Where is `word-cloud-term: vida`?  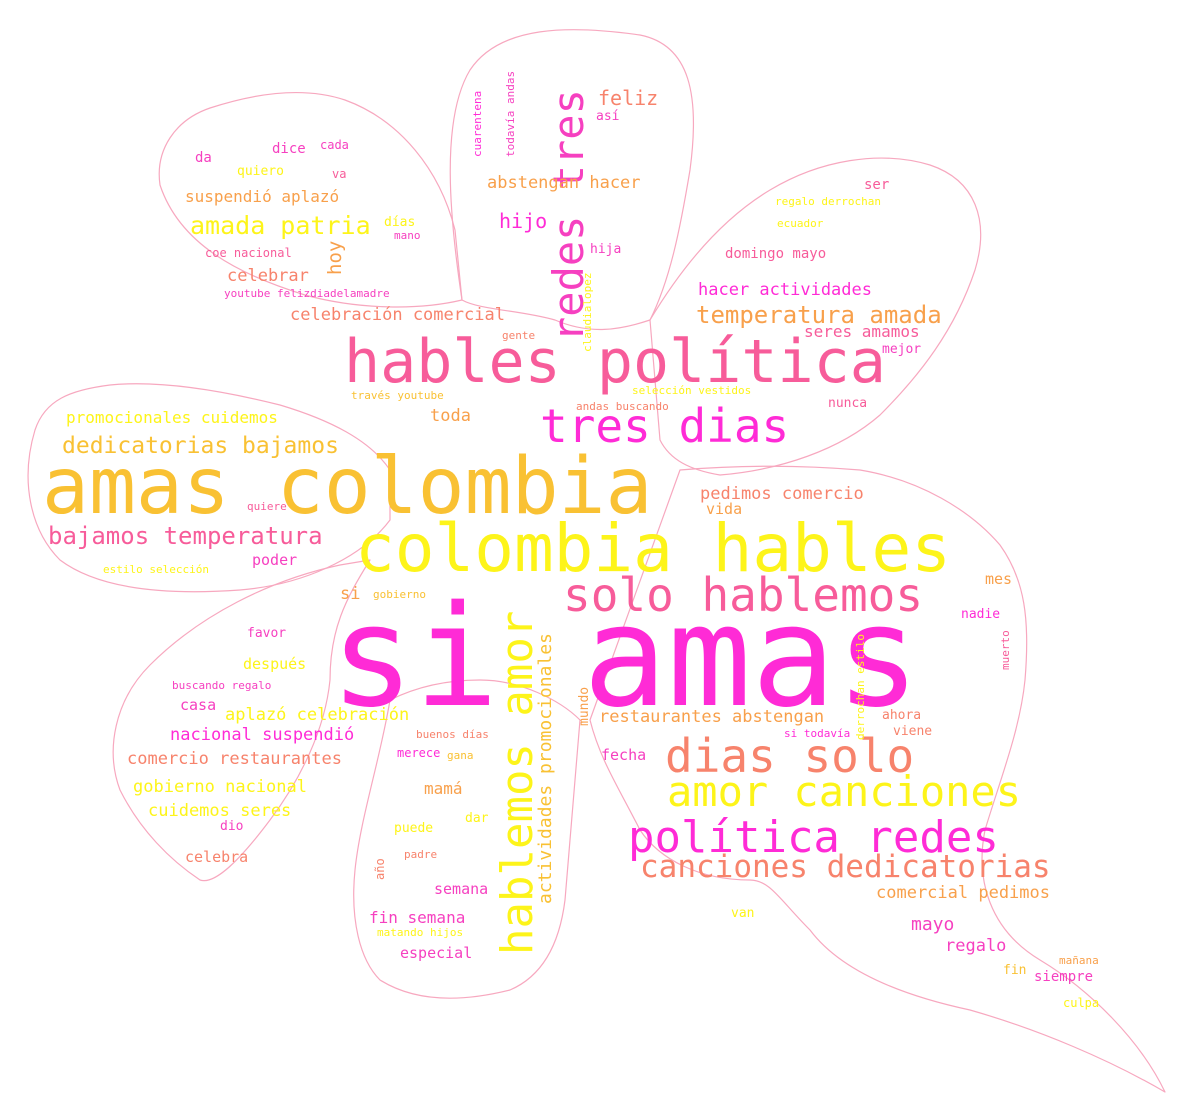 word-cloud-term: vida is located at coordinates (724, 509).